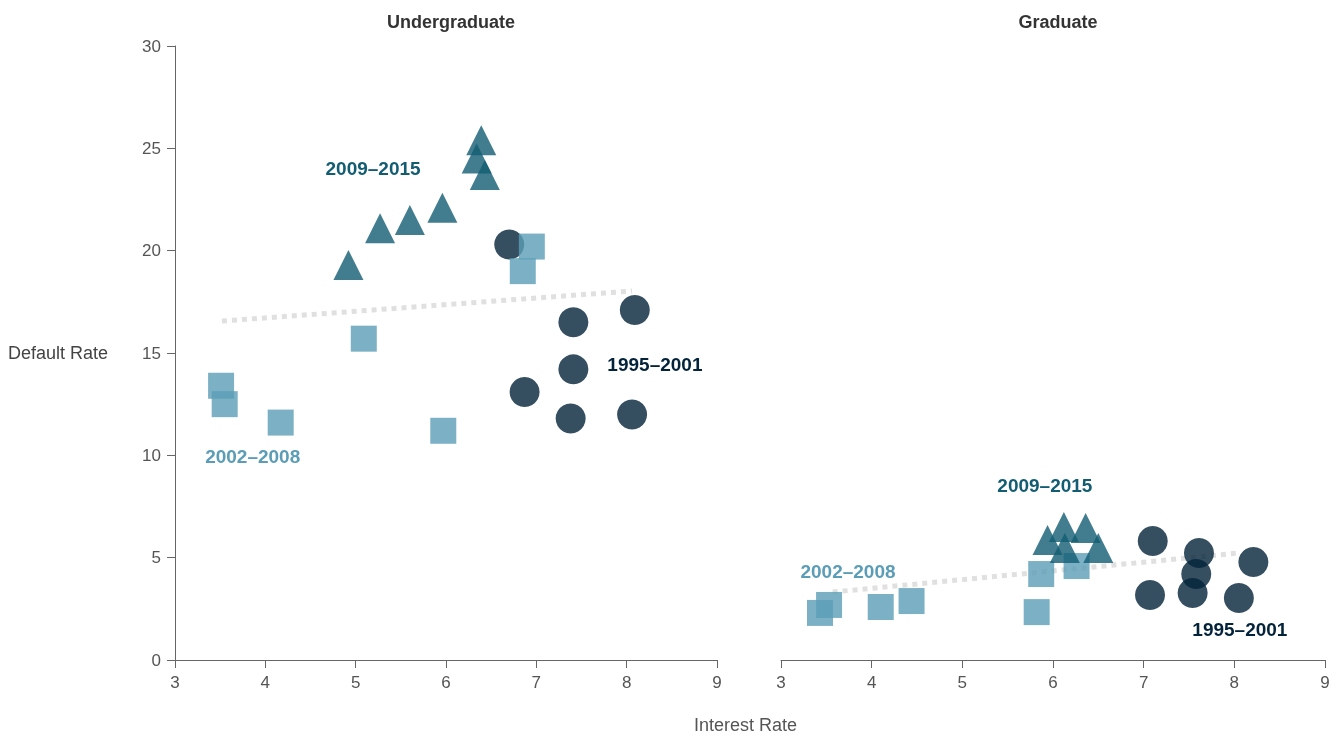  What do you see at coordinates (746, 725) in the screenshot?
I see `x-axis-title: Interest Rate` at bounding box center [746, 725].